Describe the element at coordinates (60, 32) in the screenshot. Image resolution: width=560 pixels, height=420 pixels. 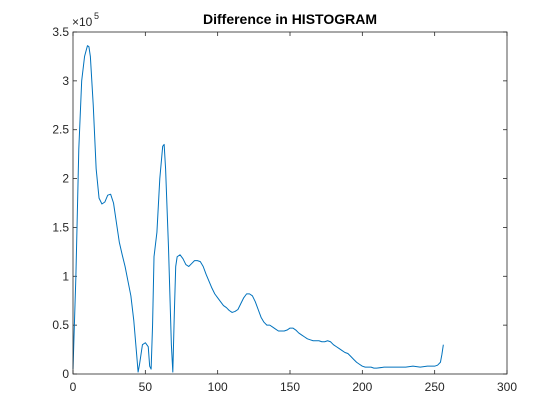
I see `y-tick-label: 3.5` at that location.